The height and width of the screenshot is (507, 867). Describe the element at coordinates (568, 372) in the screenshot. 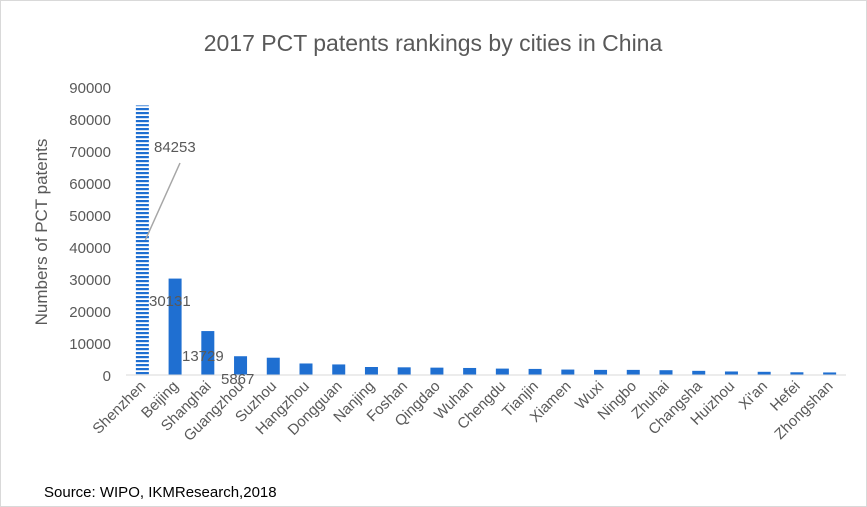

I see `bar-xiamen` at that location.